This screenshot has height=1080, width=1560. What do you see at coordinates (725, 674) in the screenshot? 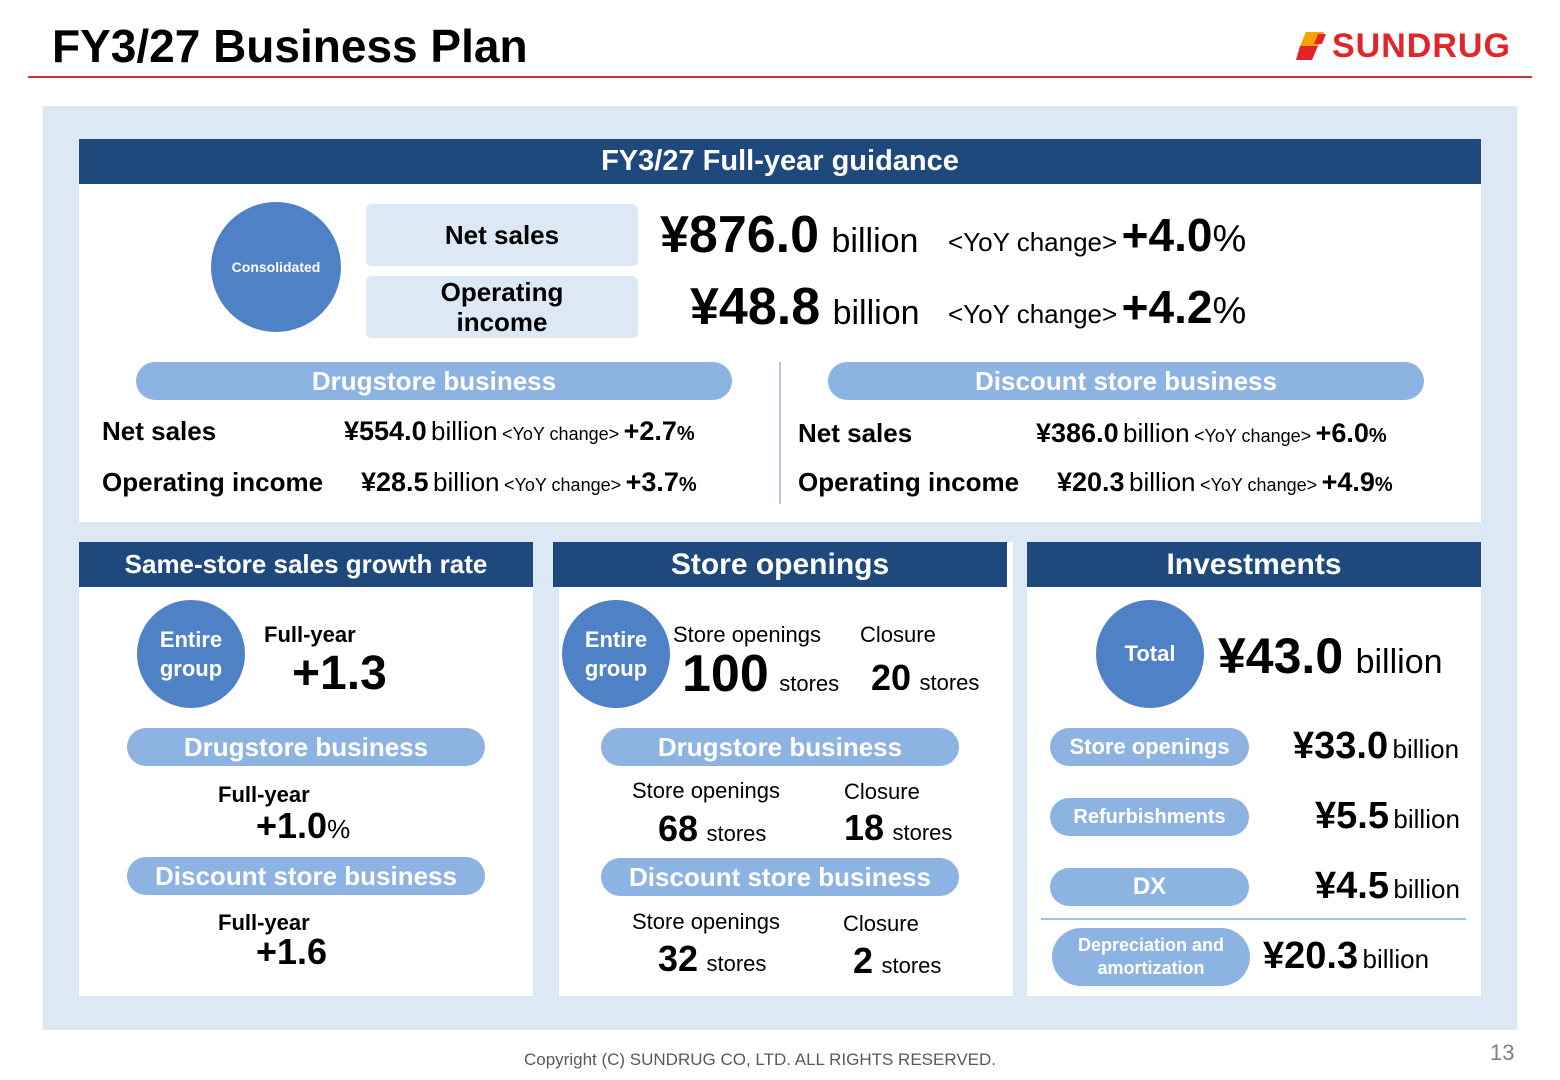
I see `group-openings-value: 100` at bounding box center [725, 674].